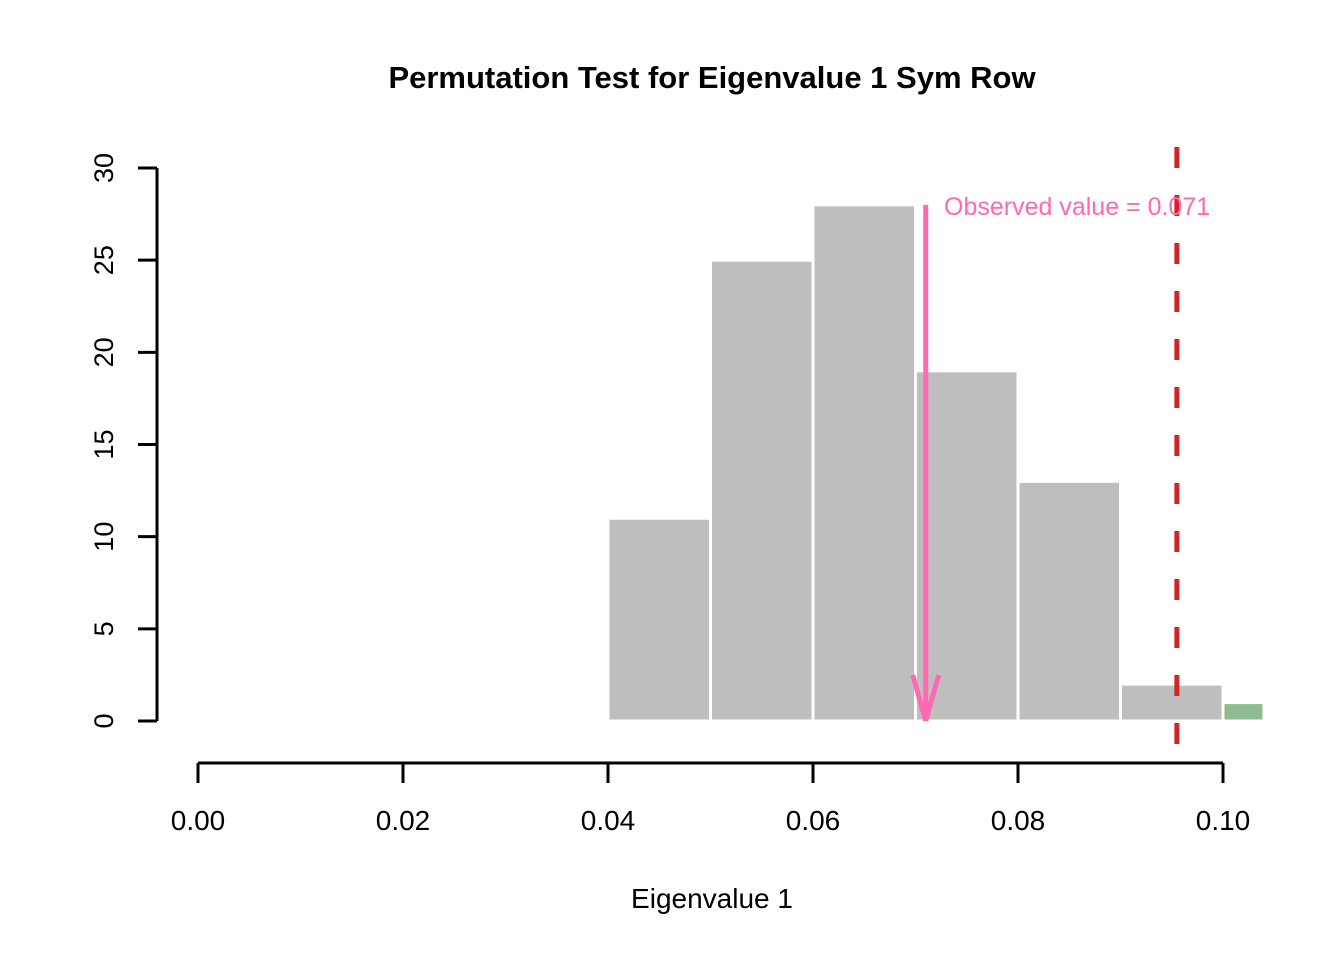  What do you see at coordinates (104, 444) in the screenshot?
I see `y-axis-tick-label: 15` at bounding box center [104, 444].